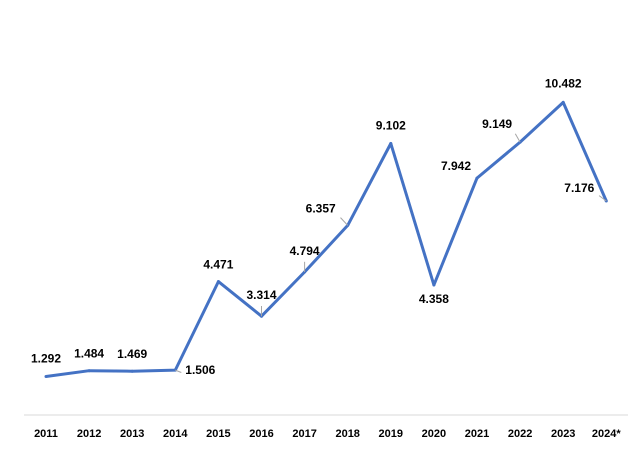 This screenshot has height=457, width=640. What do you see at coordinates (261, 434) in the screenshot?
I see `x-tick-label: 2016` at bounding box center [261, 434].